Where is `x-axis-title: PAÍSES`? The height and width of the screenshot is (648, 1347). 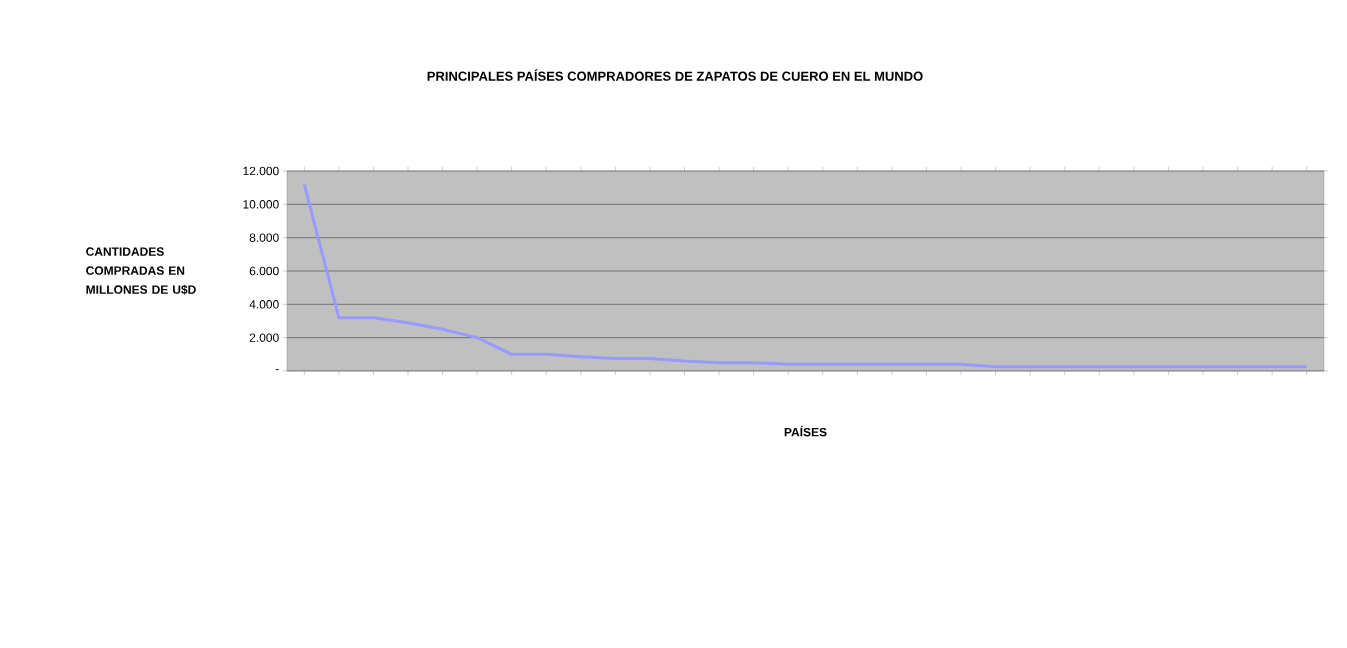 x-axis-title: PAÍSES is located at coordinates (805, 431).